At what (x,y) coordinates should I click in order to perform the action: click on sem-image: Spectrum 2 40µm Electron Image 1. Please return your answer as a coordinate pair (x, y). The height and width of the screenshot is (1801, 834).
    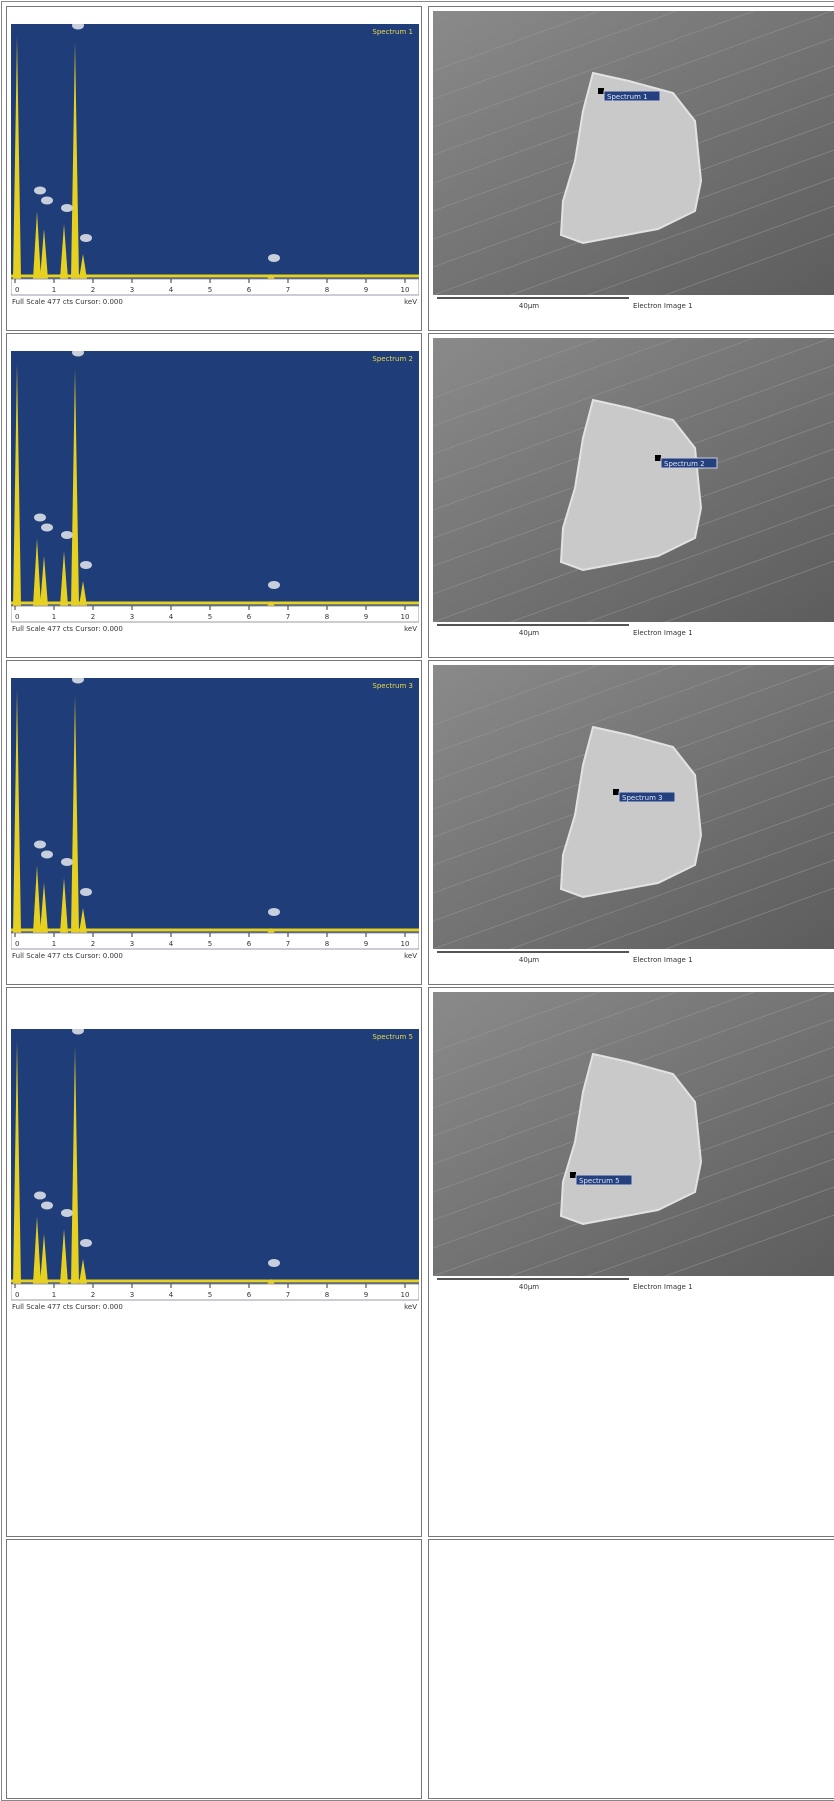
    Looking at the image, I should click on (633, 488).